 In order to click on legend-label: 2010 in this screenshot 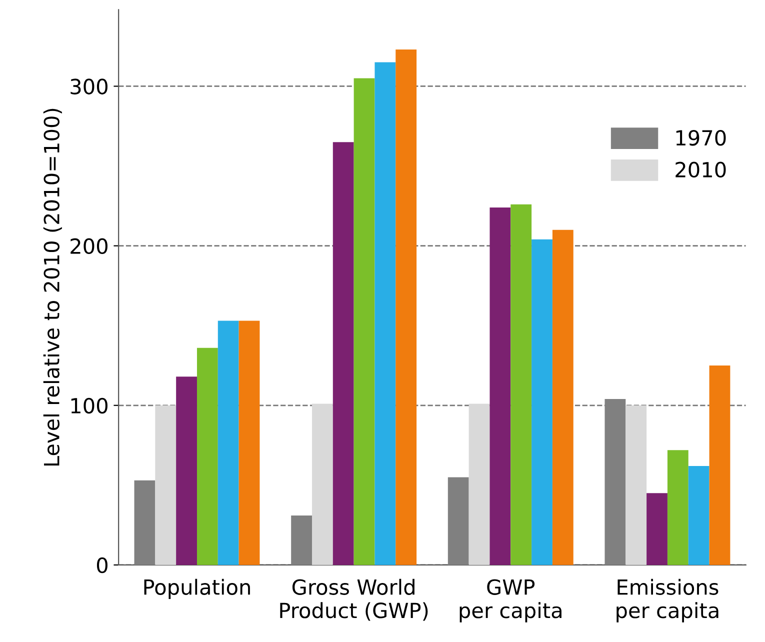, I will do `click(701, 170)`.